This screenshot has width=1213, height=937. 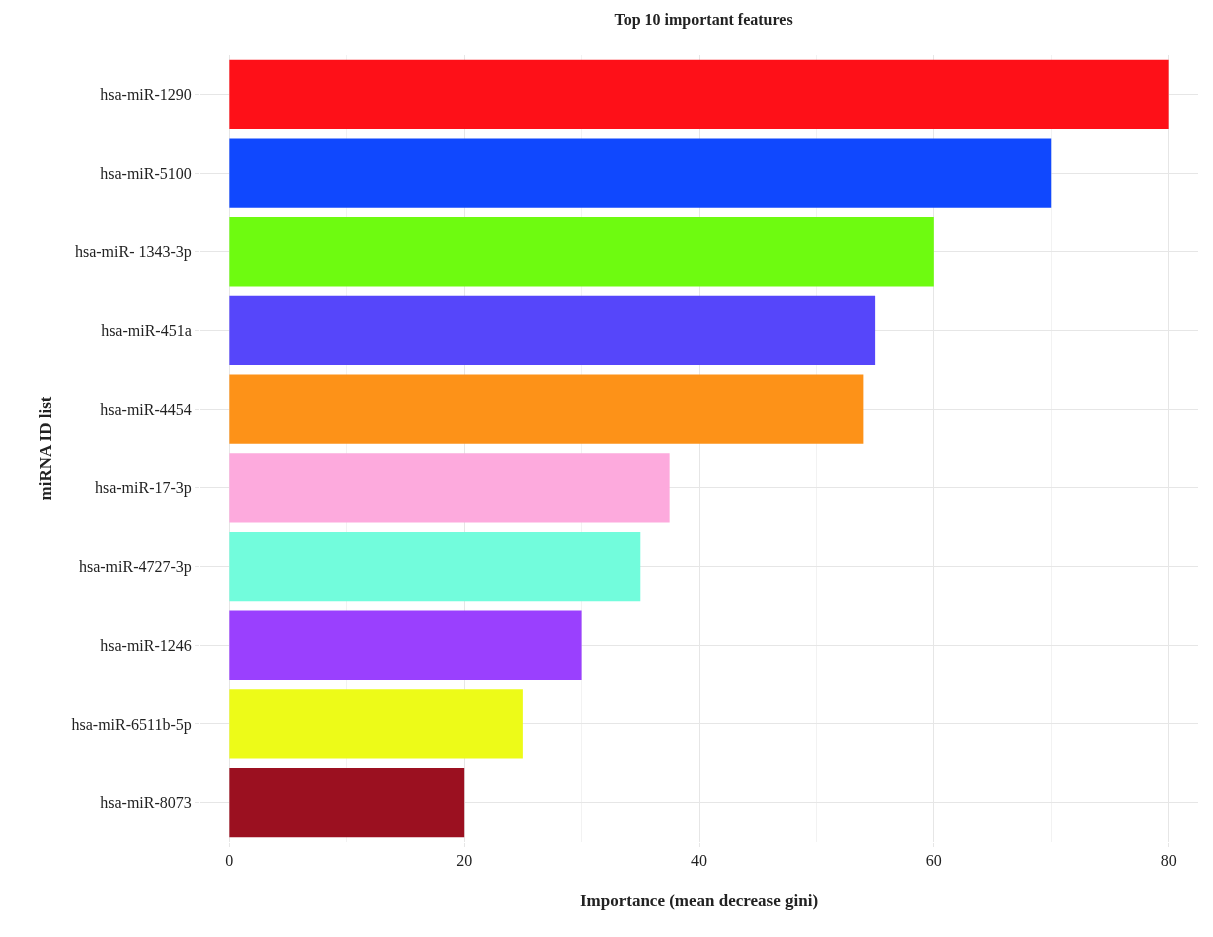 I want to click on y-tick-label: hsa-miR-8073, so click(x=146, y=803).